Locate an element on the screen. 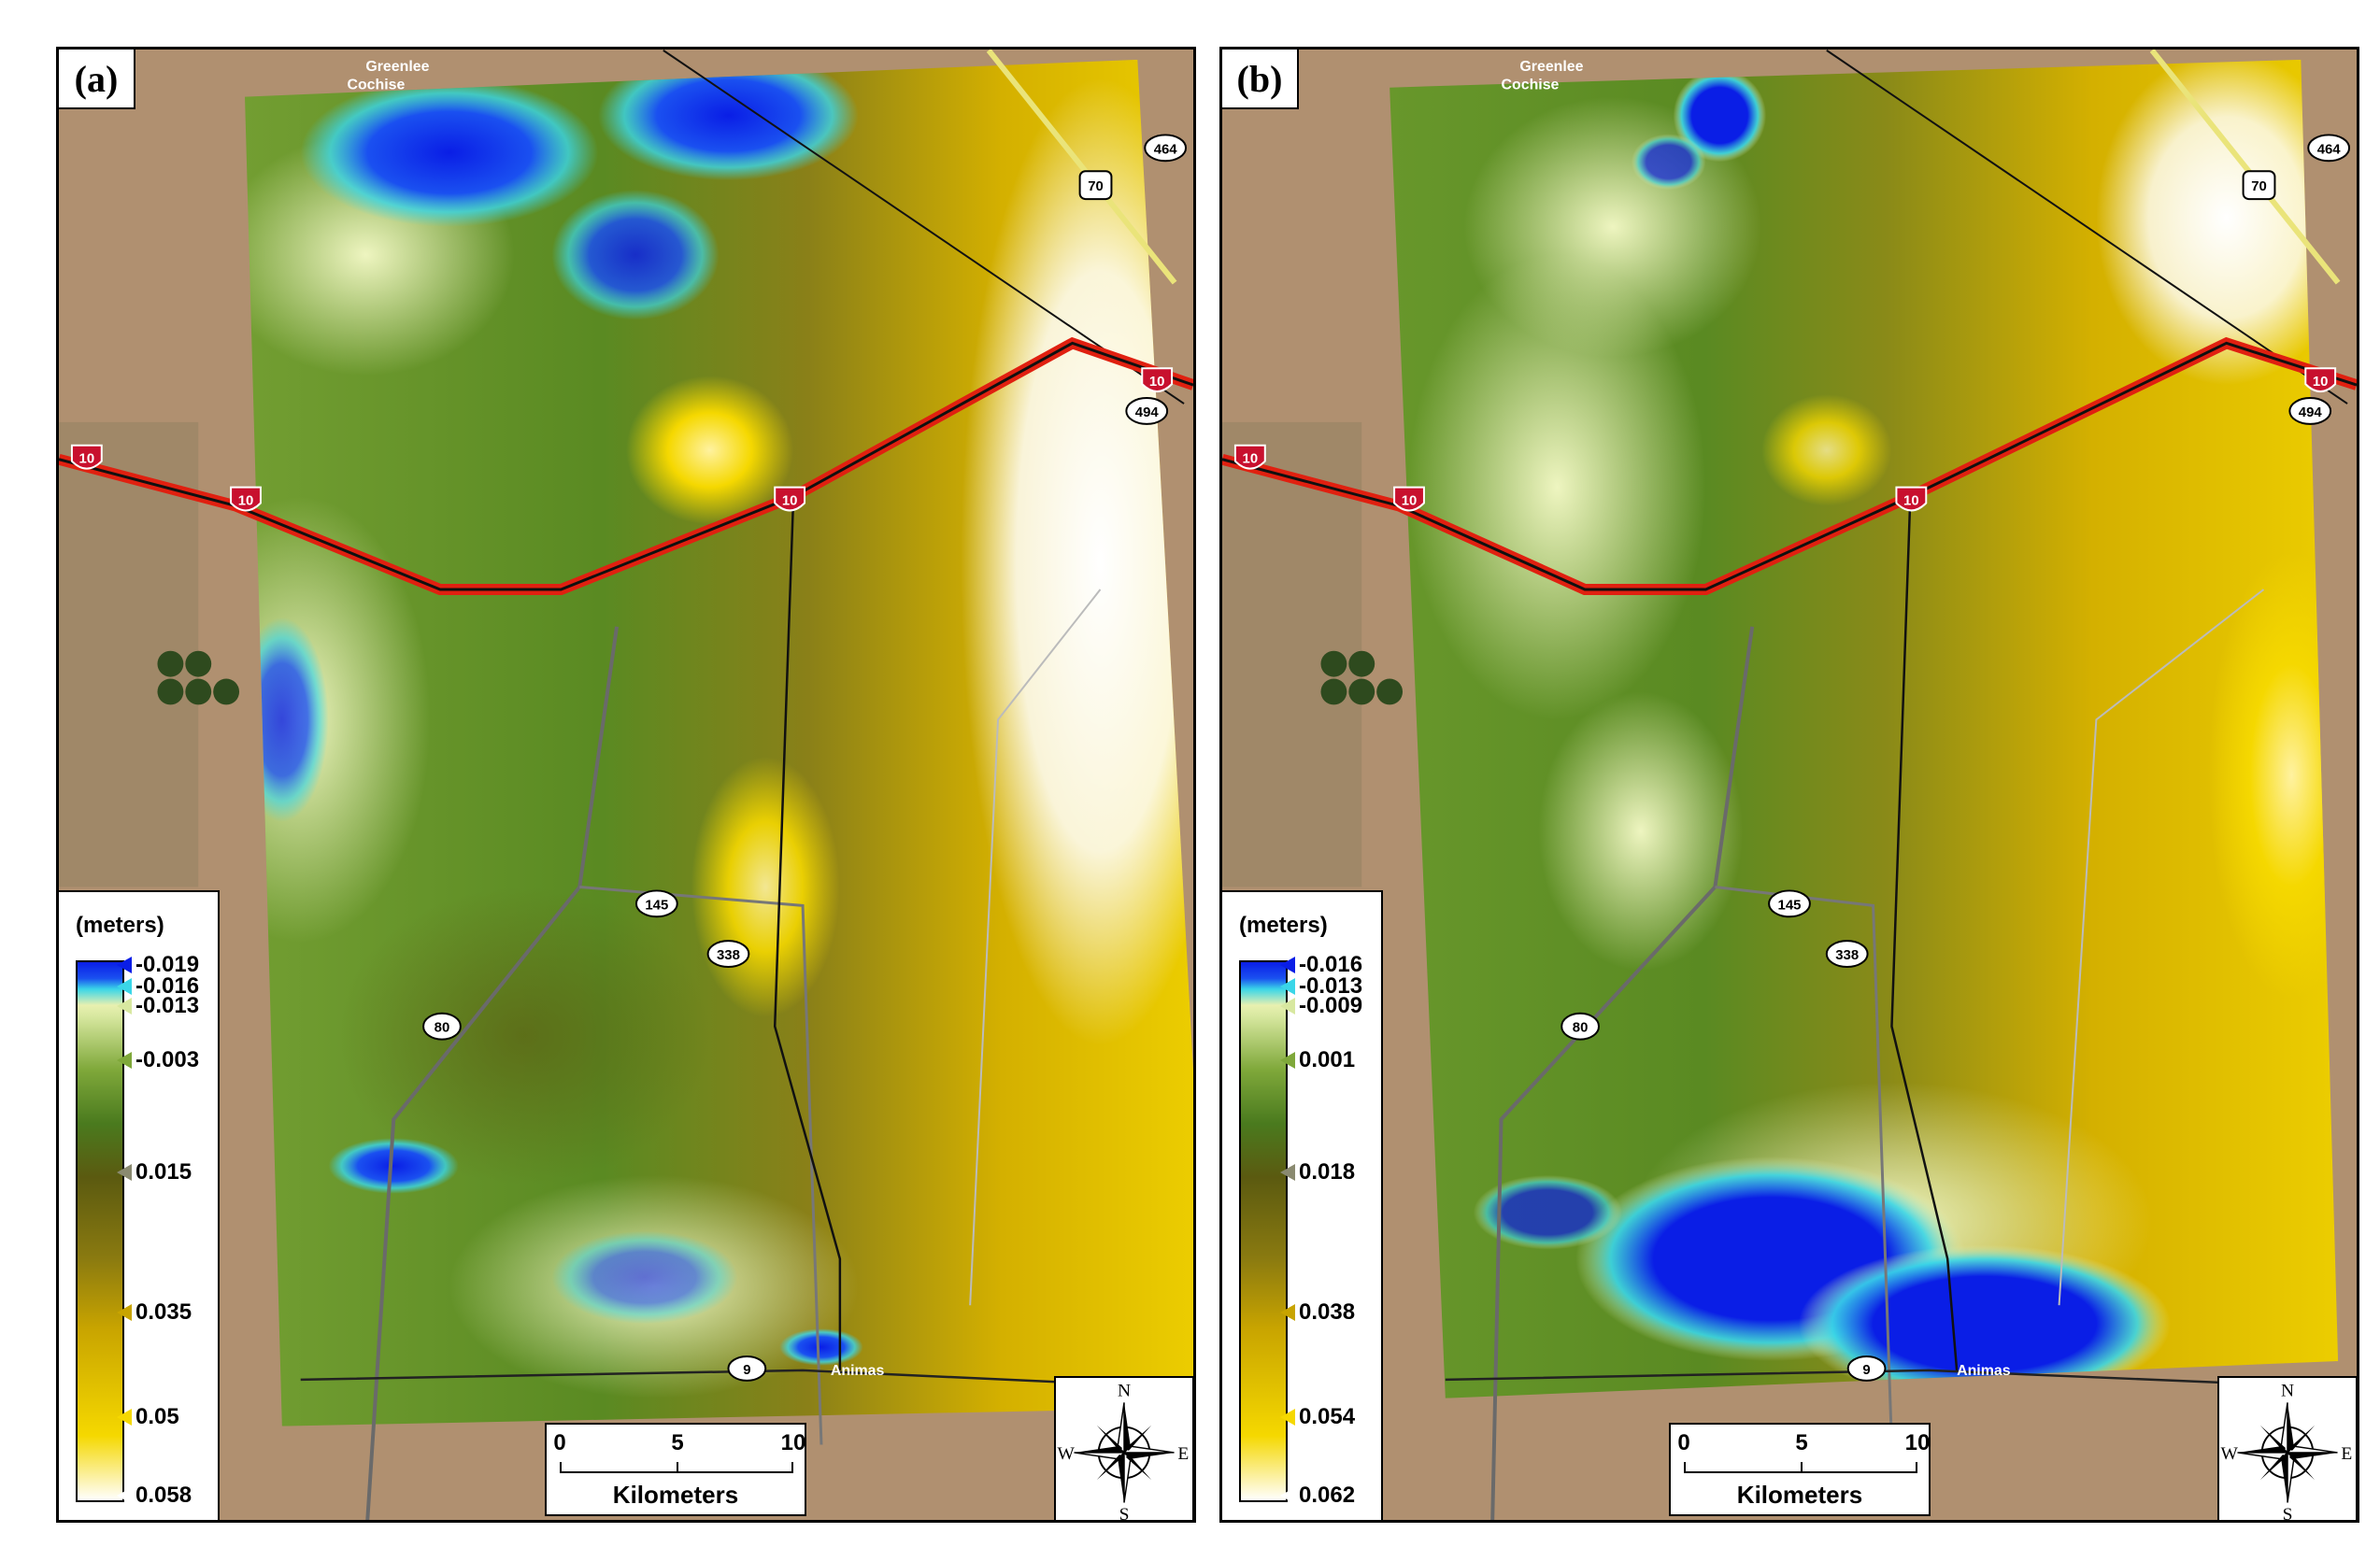  legend-tick: 0.058 is located at coordinates (163, 1495).